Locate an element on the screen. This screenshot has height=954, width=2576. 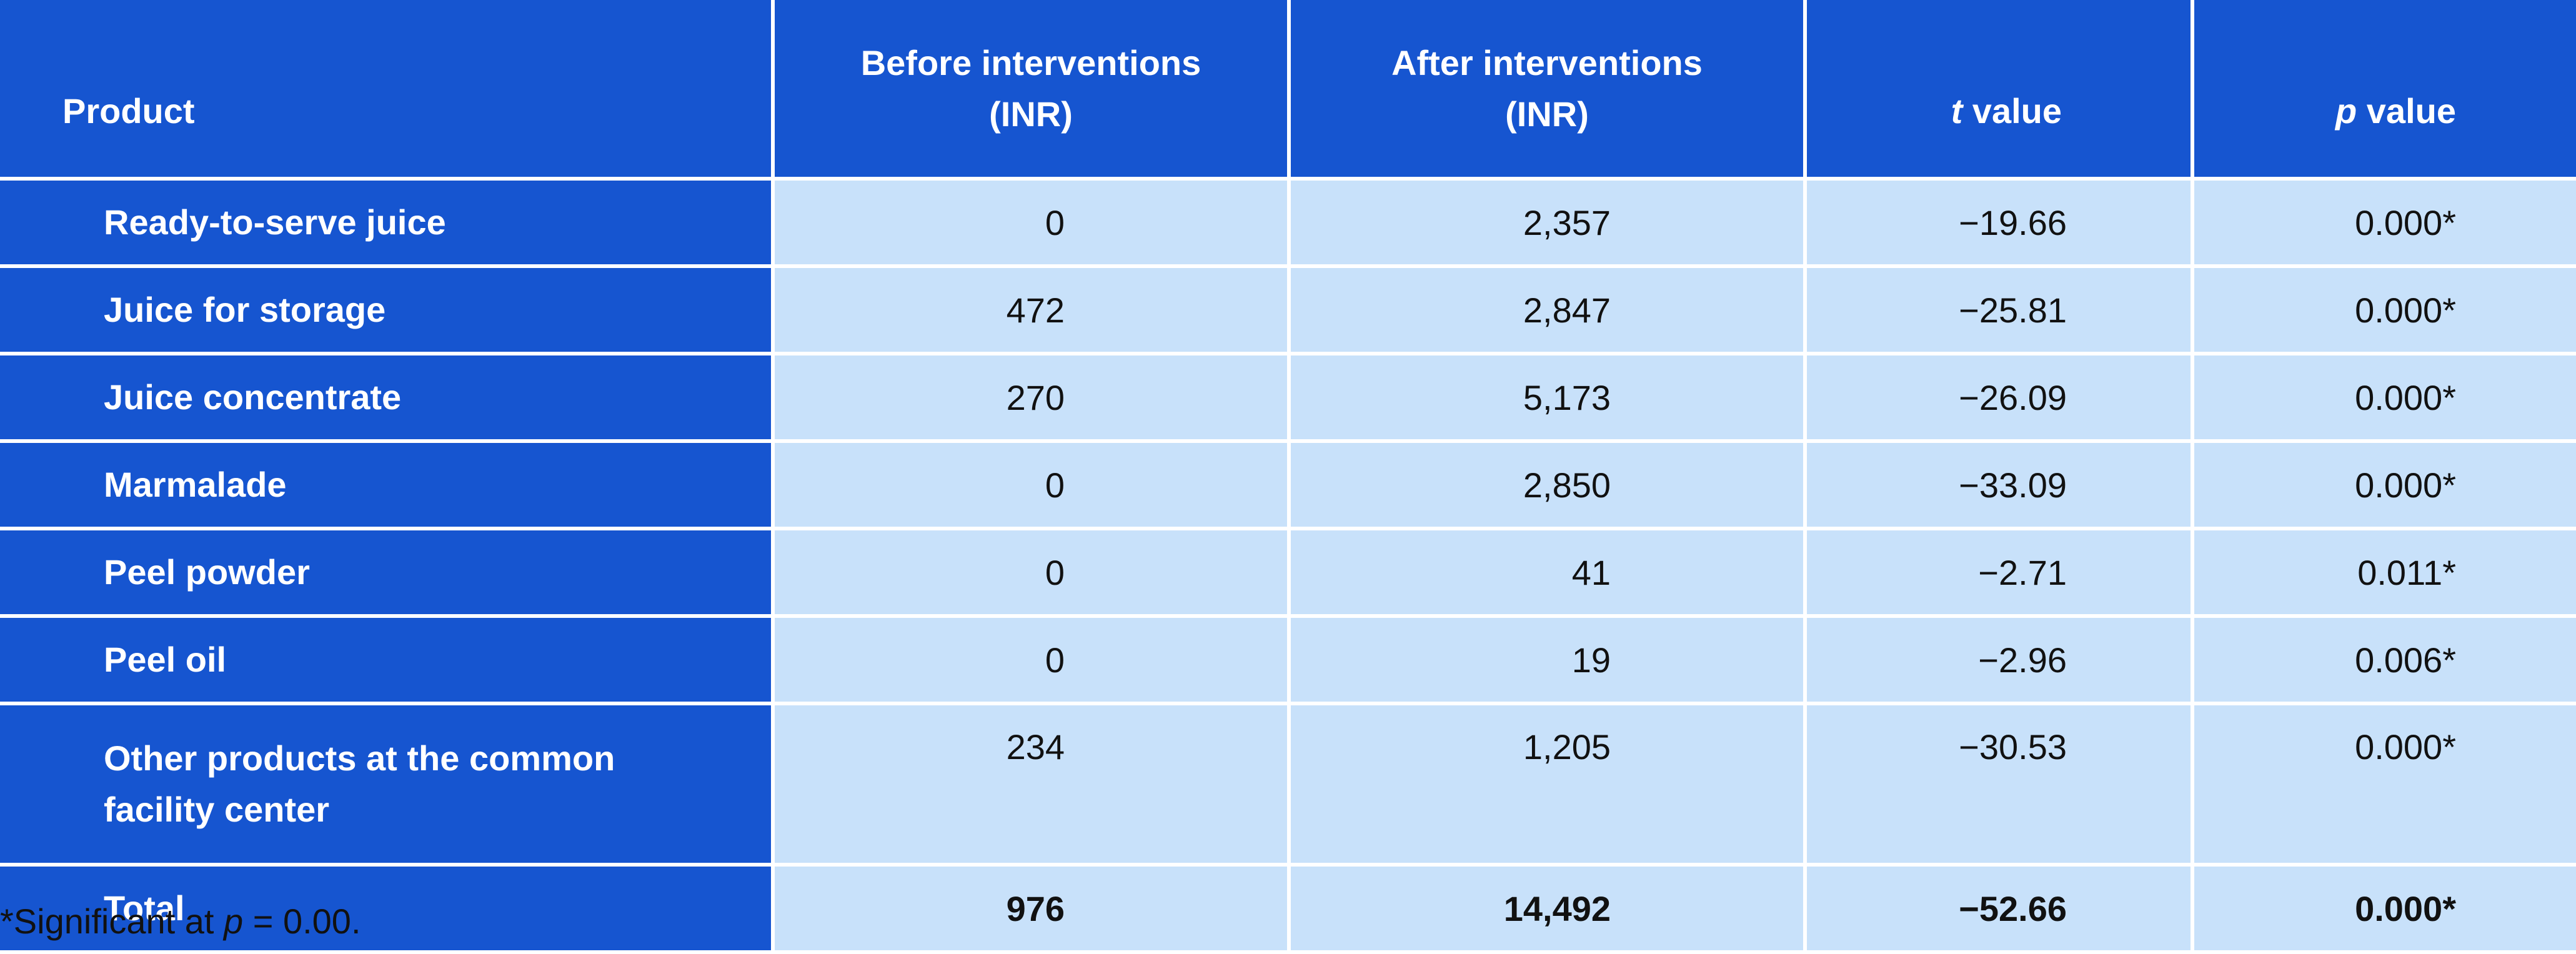
after-value-cell: 2,357 is located at coordinates (1547, 222).